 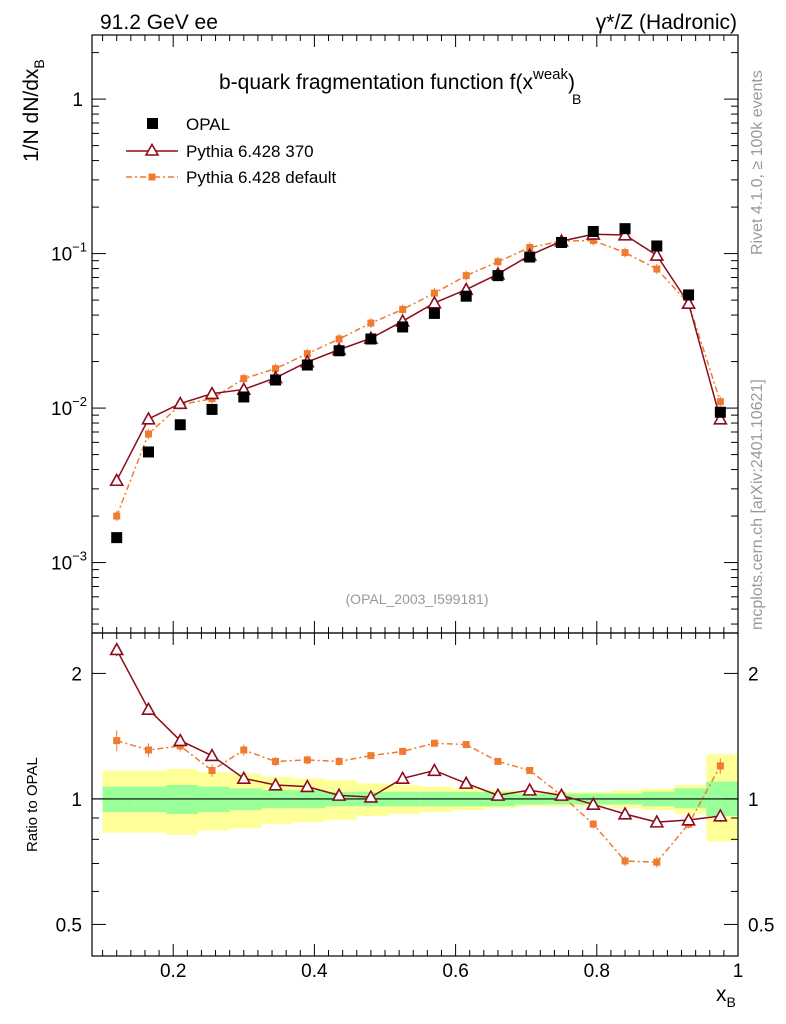 I want to click on ratio-y-tick-label-right: 1, so click(x=753, y=800).